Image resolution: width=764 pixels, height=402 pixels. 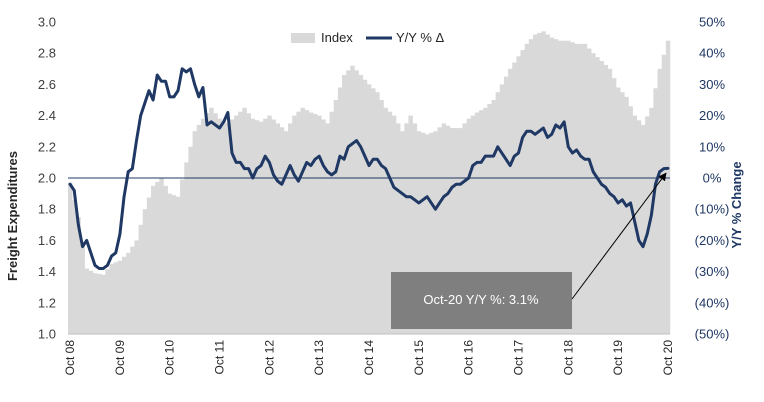 I want to click on left-tick-label: 2.4, so click(x=47, y=115).